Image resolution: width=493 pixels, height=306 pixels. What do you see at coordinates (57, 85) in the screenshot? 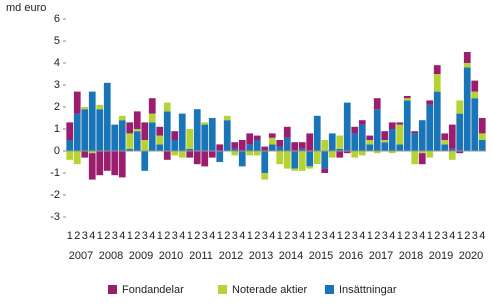
I see `y-tick-label: 3` at bounding box center [57, 85].